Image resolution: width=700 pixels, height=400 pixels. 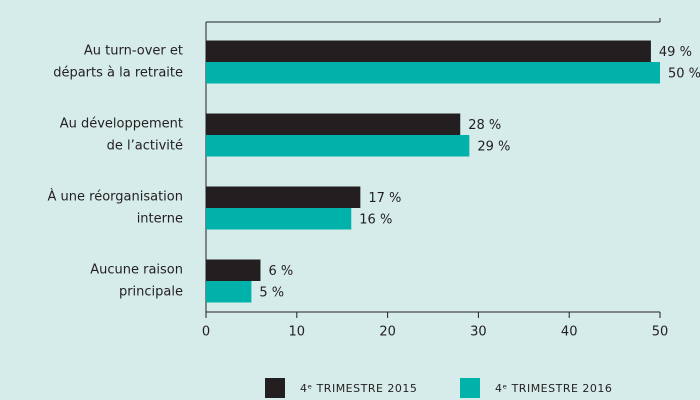 I want to click on category-label: départs à la retraite, so click(x=118, y=73).